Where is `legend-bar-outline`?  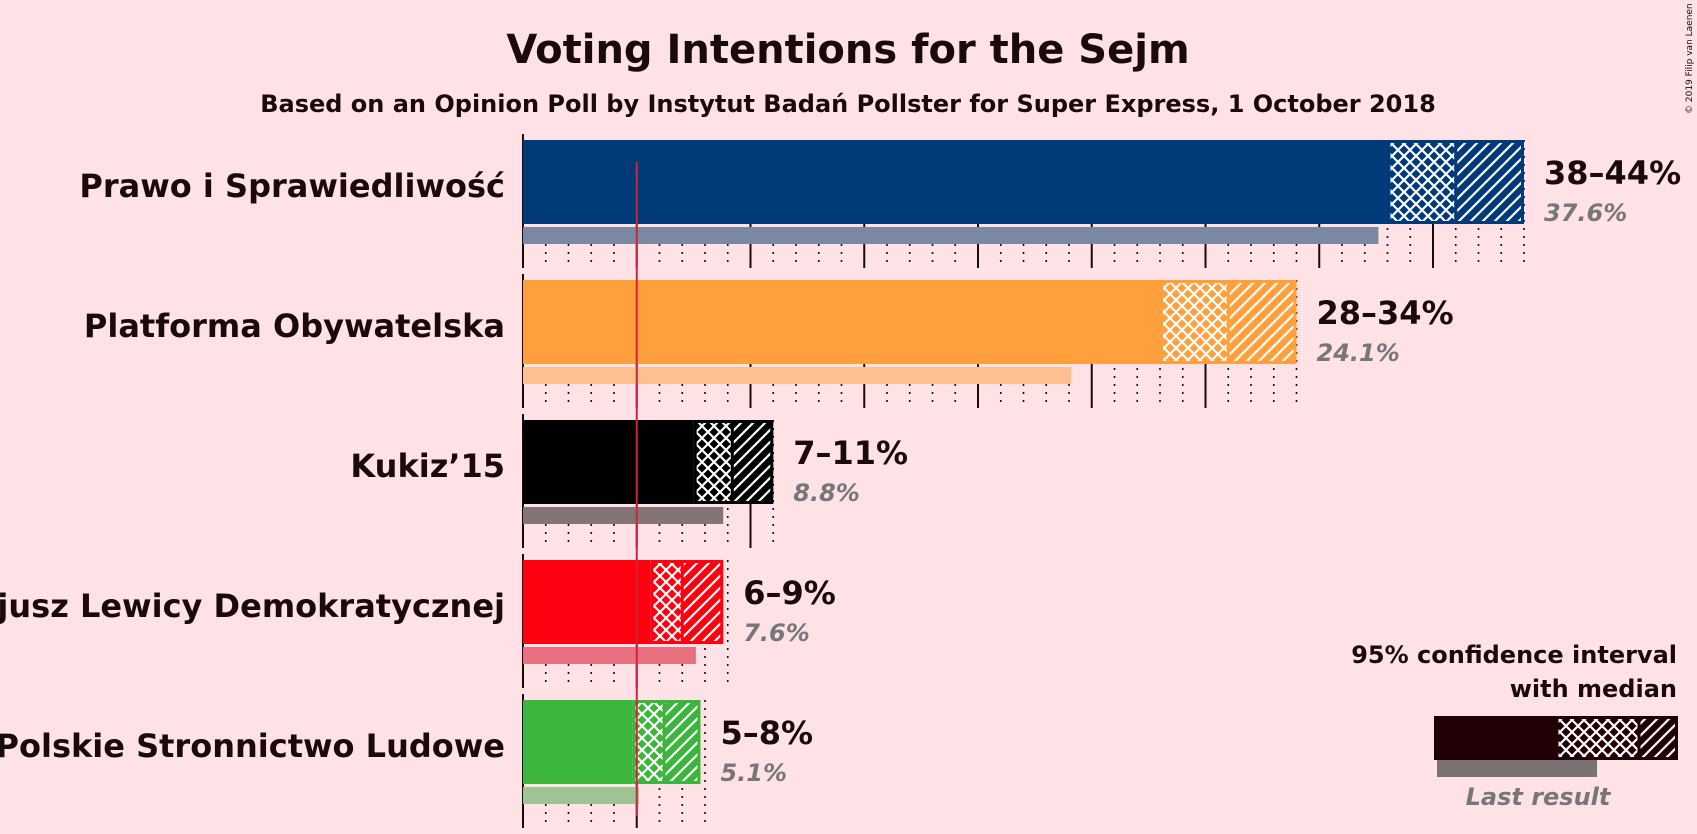 legend-bar-outline is located at coordinates (1616, 738).